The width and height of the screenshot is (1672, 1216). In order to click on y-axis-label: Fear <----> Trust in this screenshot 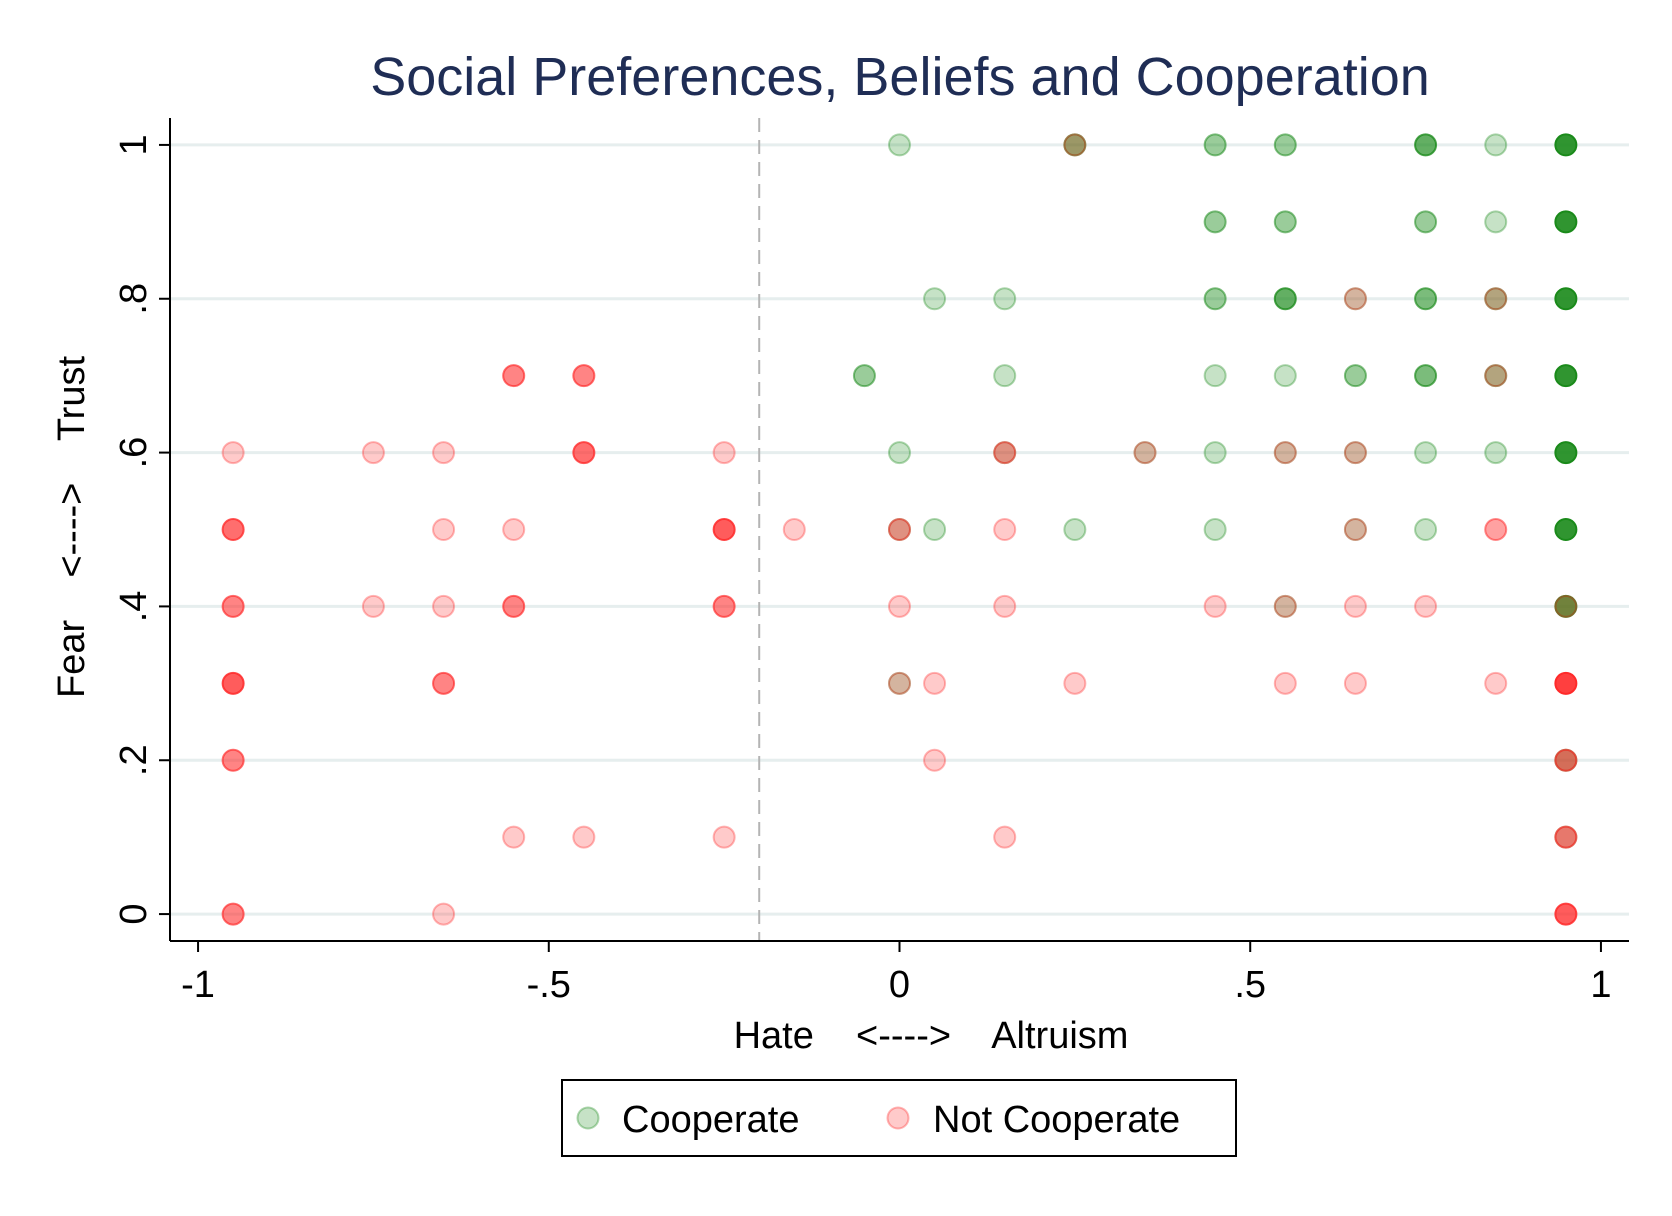, I will do `click(72, 527)`.